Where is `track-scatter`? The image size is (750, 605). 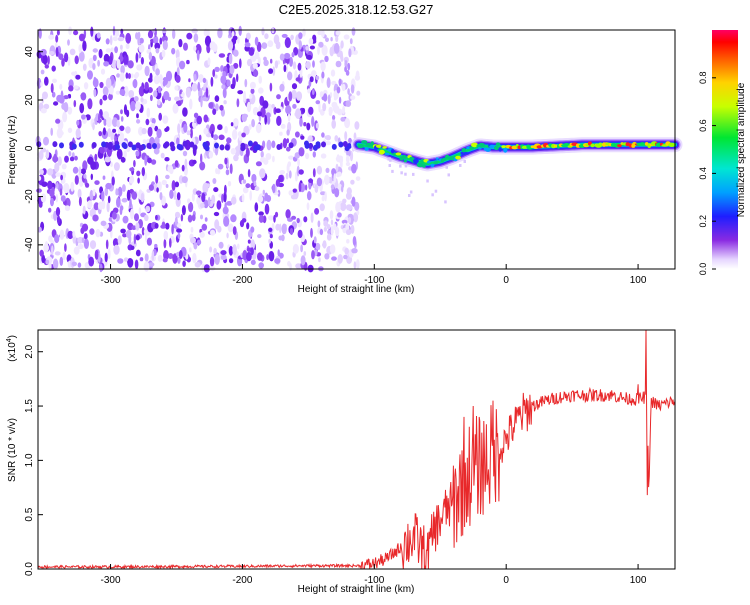
track-scatter is located at coordinates (400, 166).